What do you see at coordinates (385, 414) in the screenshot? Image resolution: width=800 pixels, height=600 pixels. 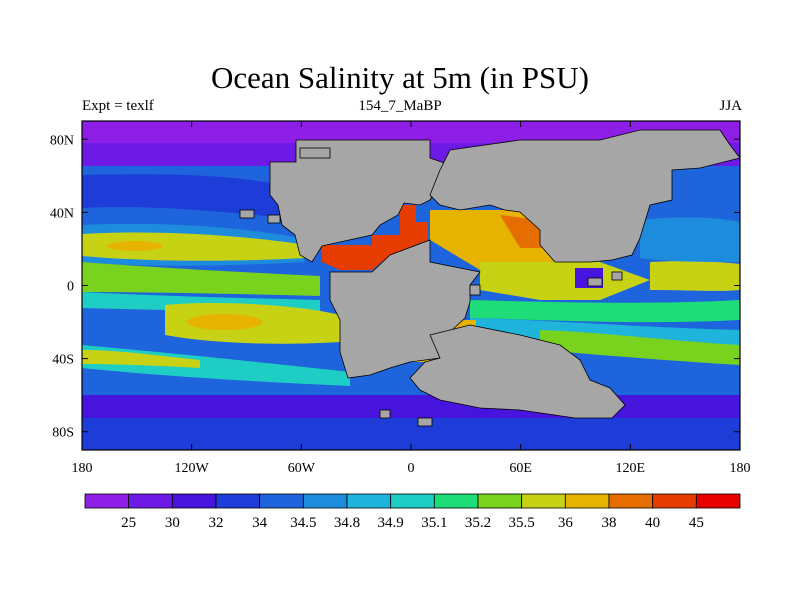 I see `island-f` at bounding box center [385, 414].